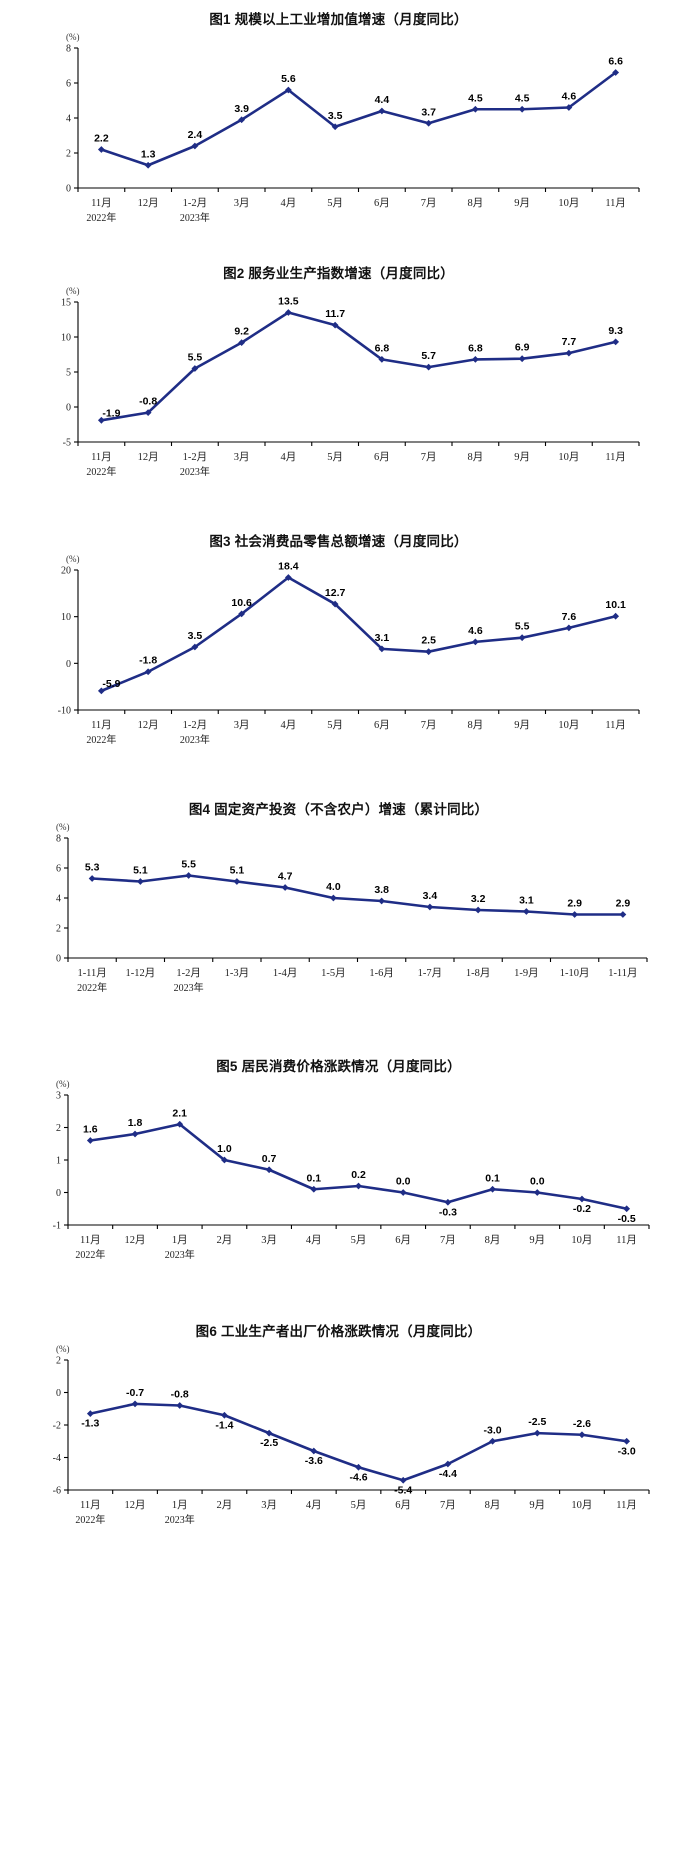  I want to click on svg-text: 2.9, so click(623, 904).